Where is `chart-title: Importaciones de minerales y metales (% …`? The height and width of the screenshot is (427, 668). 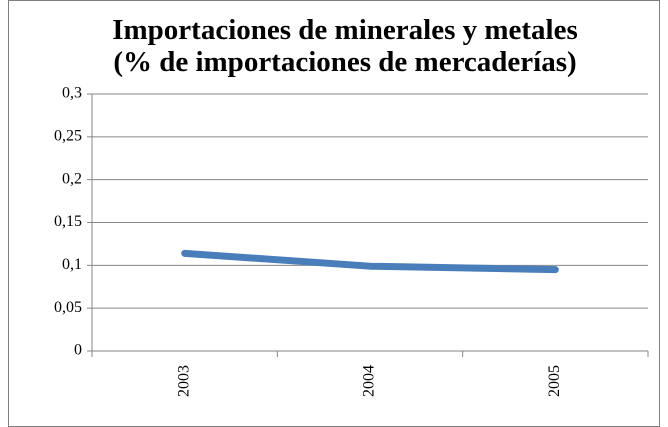
chart-title: Importaciones de minerales y metales (% … is located at coordinates (345, 46).